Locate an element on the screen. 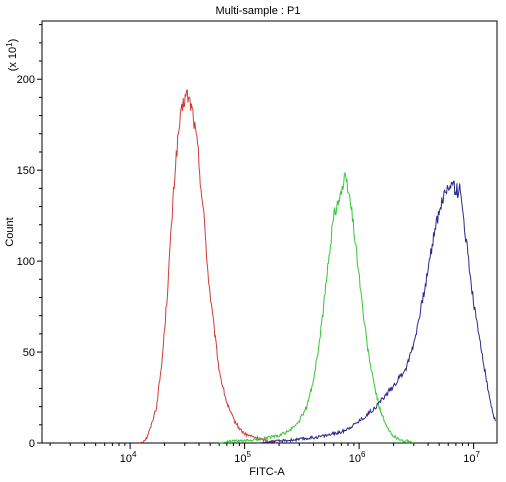 Image resolution: width=506 pixels, height=482 pixels. x-tick-label: 10⁷ is located at coordinates (471, 457).